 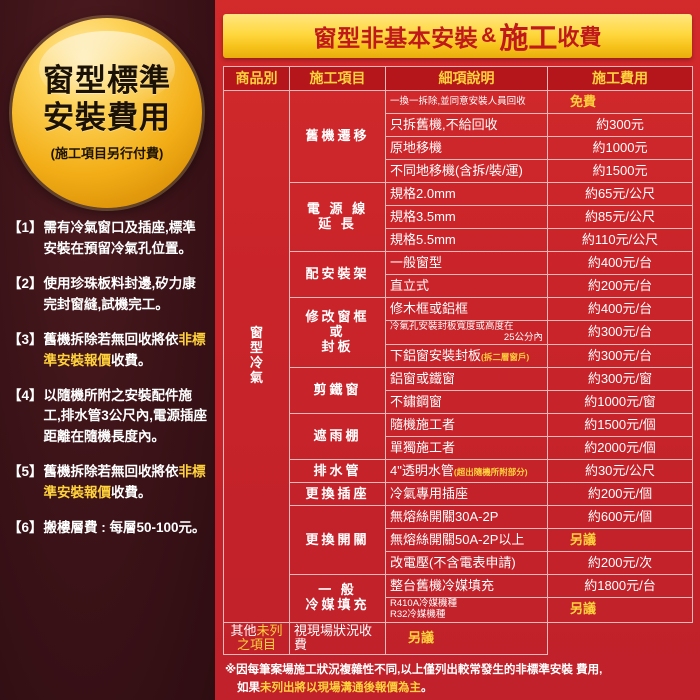 I want to click on group-label-line-3: 封板, so click(x=337, y=347).